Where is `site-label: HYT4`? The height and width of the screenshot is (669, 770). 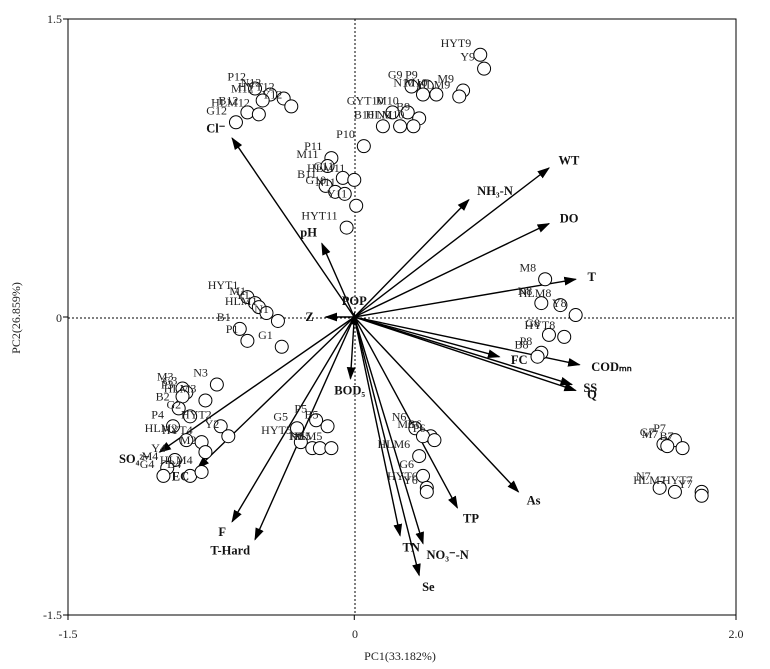
site-label: HYT4 is located at coordinates (177, 430).